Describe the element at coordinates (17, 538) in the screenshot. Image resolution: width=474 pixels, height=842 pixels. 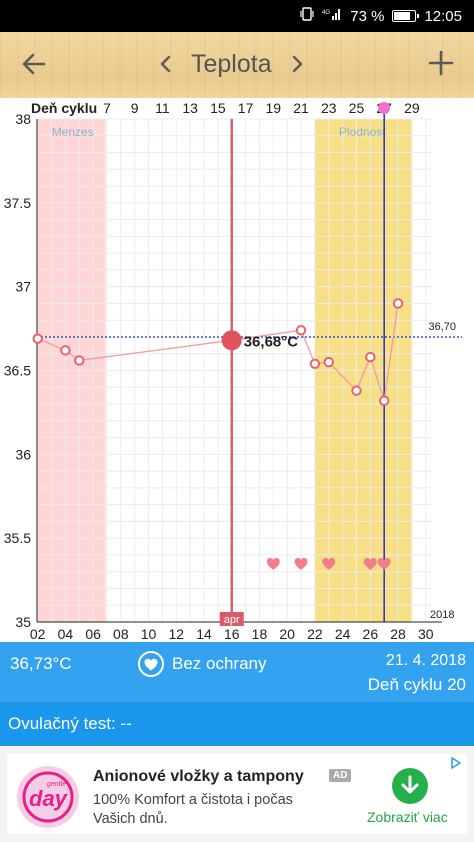
I see `y-tick-label: 35.5` at that location.